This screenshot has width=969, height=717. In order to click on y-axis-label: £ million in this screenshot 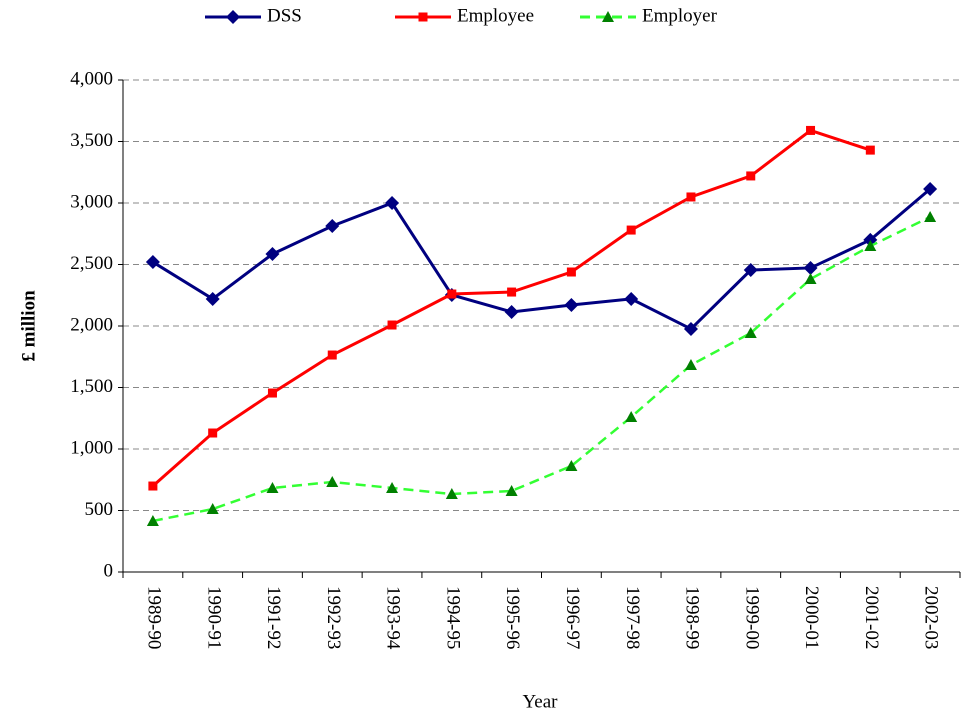, I will do `click(28, 326)`.